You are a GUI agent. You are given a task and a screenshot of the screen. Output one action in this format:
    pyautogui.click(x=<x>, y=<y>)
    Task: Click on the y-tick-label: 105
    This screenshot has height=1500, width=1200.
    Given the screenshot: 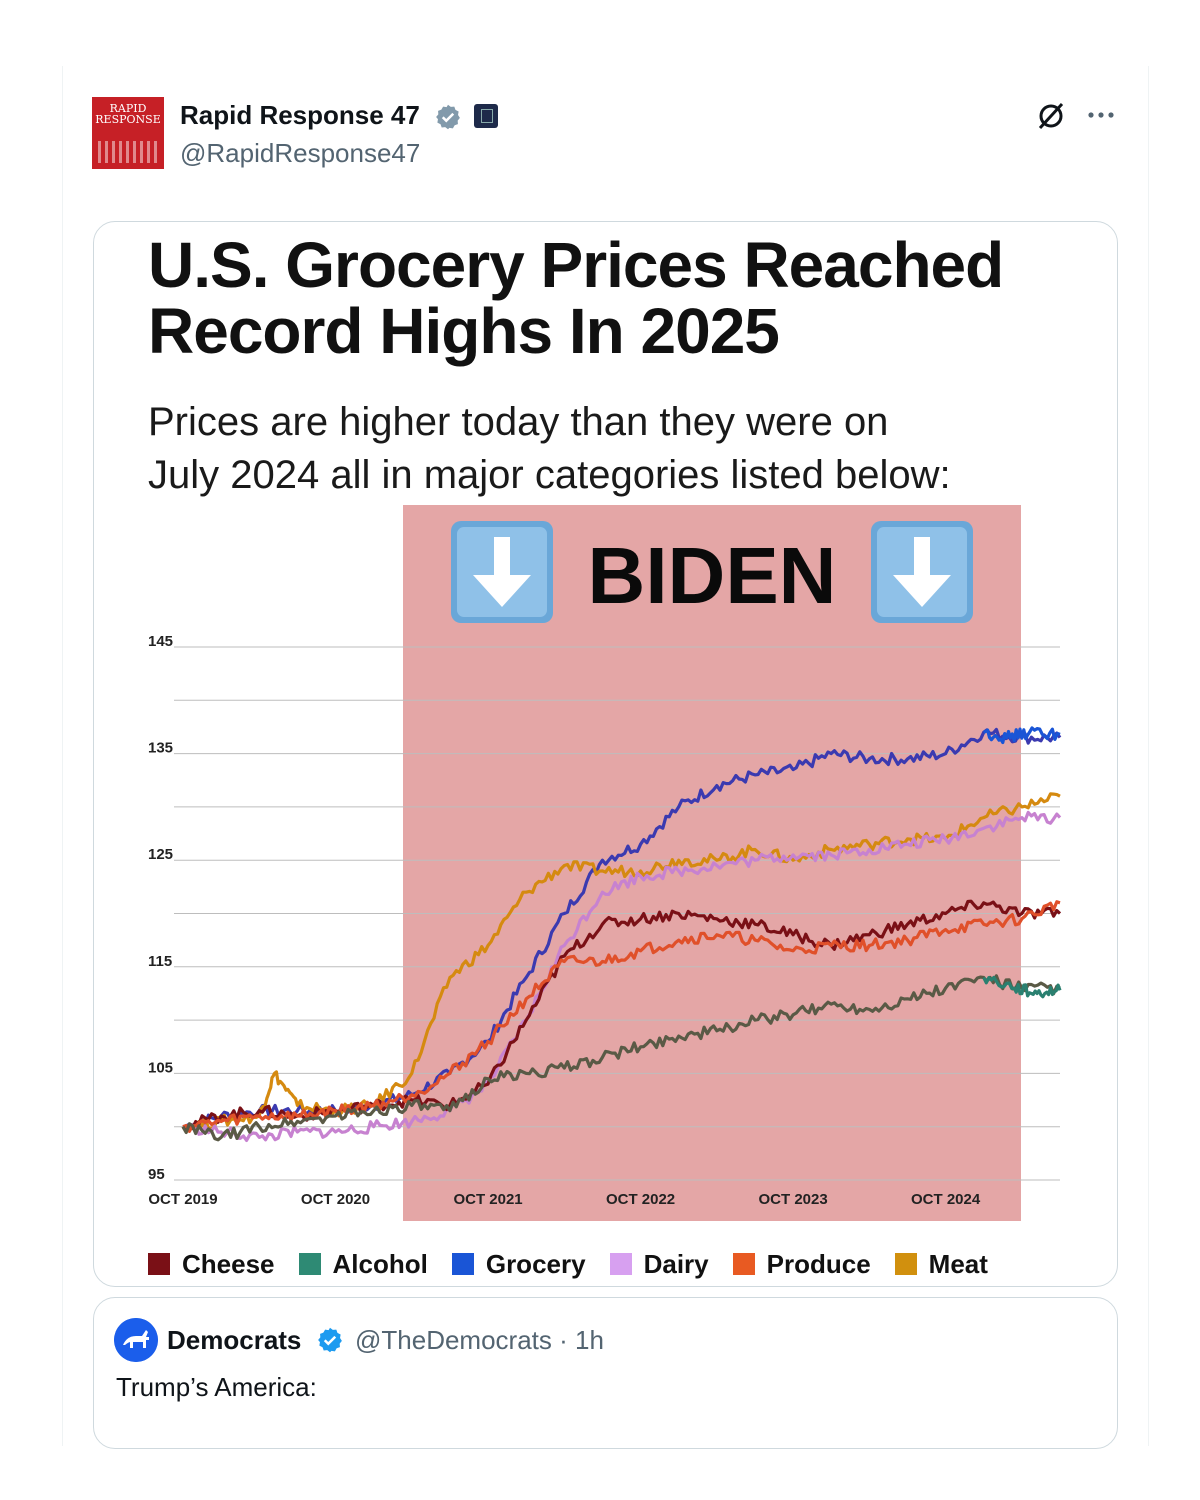 What is the action you would take?
    pyautogui.click(x=160, y=1067)
    